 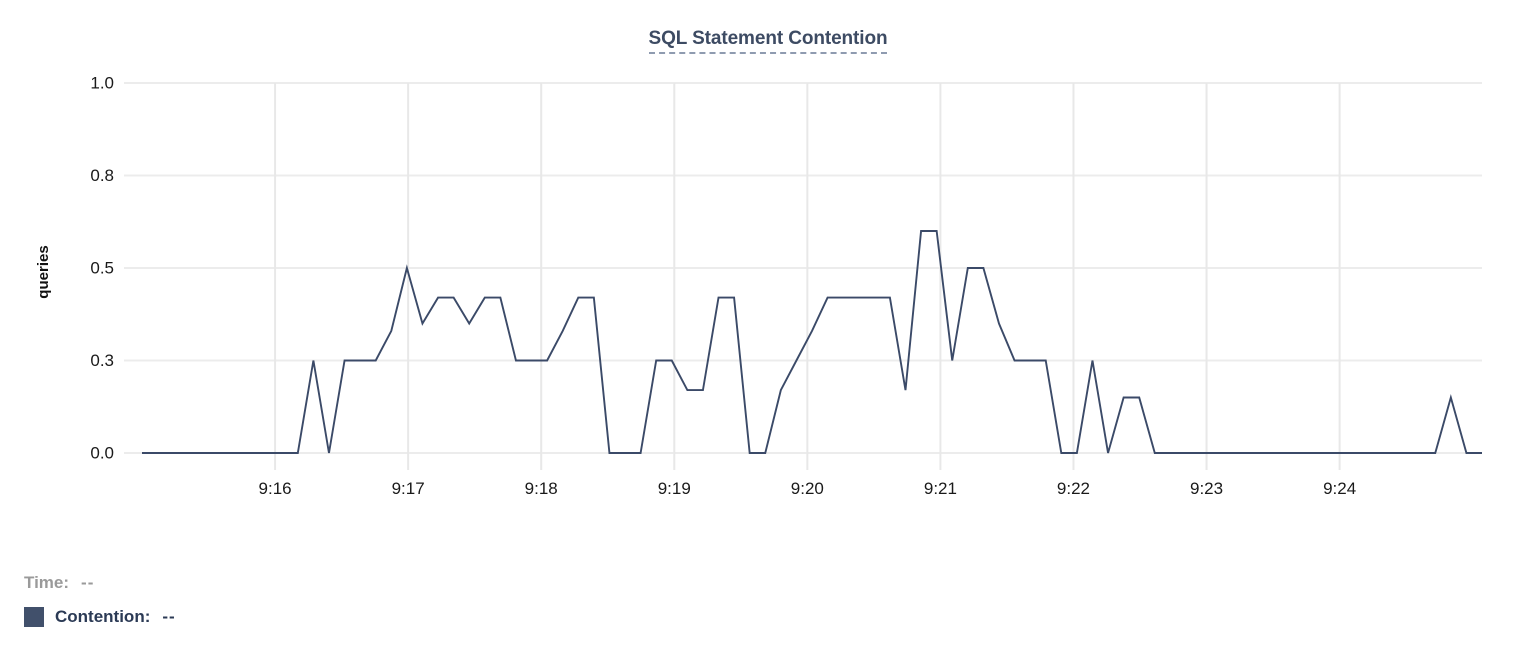 I want to click on x-axis-tick-labels: 9:16 9:17 9:18 9:19 9:20 9:21 9:22 9:23 9:24, so click(x=808, y=488).